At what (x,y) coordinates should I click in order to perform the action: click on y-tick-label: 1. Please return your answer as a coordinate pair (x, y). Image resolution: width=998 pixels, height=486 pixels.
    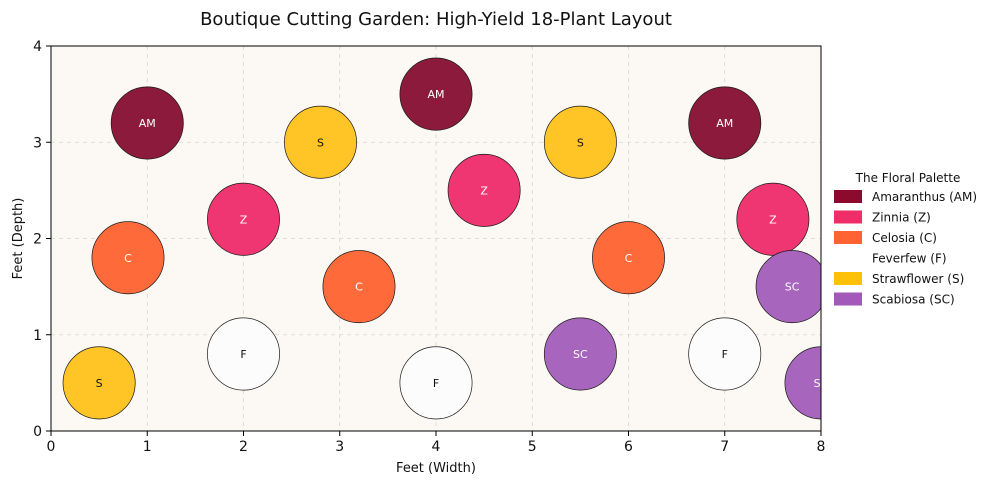
    Looking at the image, I should click on (37, 336).